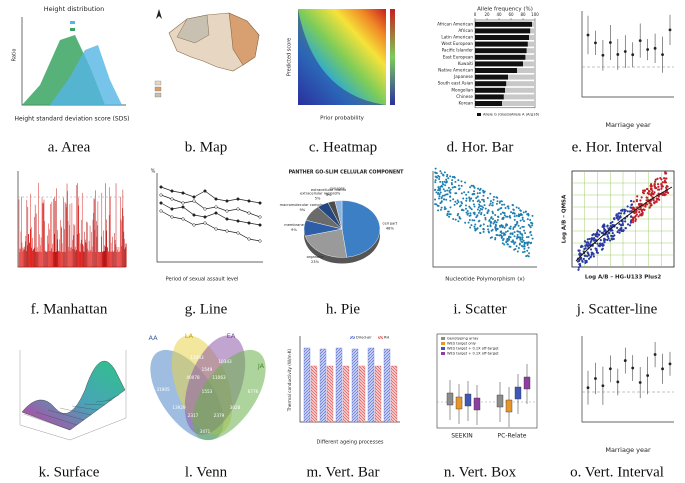 Image resolution: width=685 pixels, height=483 pixels. I want to click on panel: % Period of sexual assault level, so click(207, 226).